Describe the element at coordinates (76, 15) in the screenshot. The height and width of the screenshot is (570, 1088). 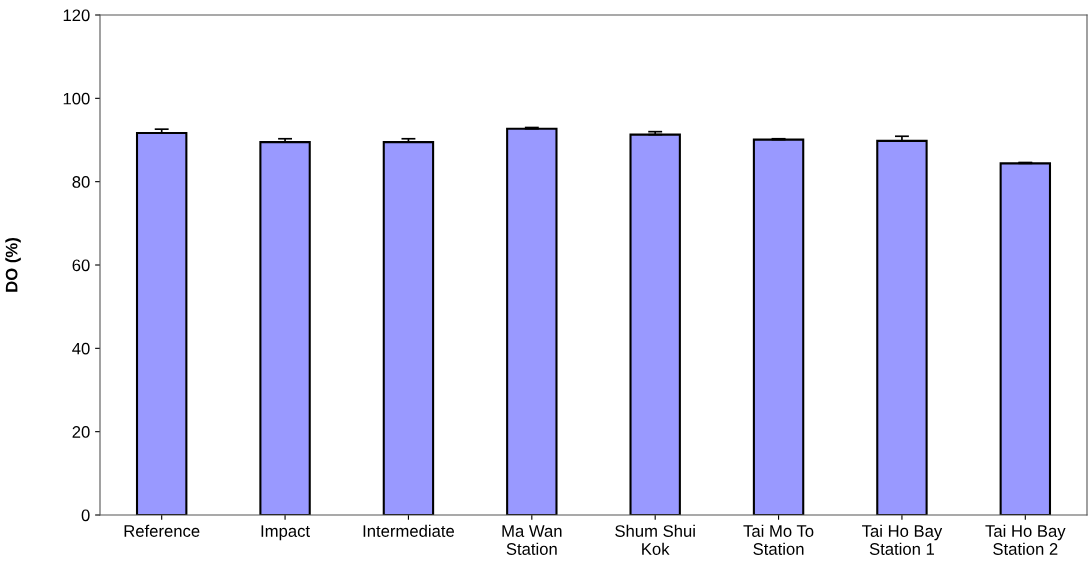
I see `y-tick-label: 120` at that location.